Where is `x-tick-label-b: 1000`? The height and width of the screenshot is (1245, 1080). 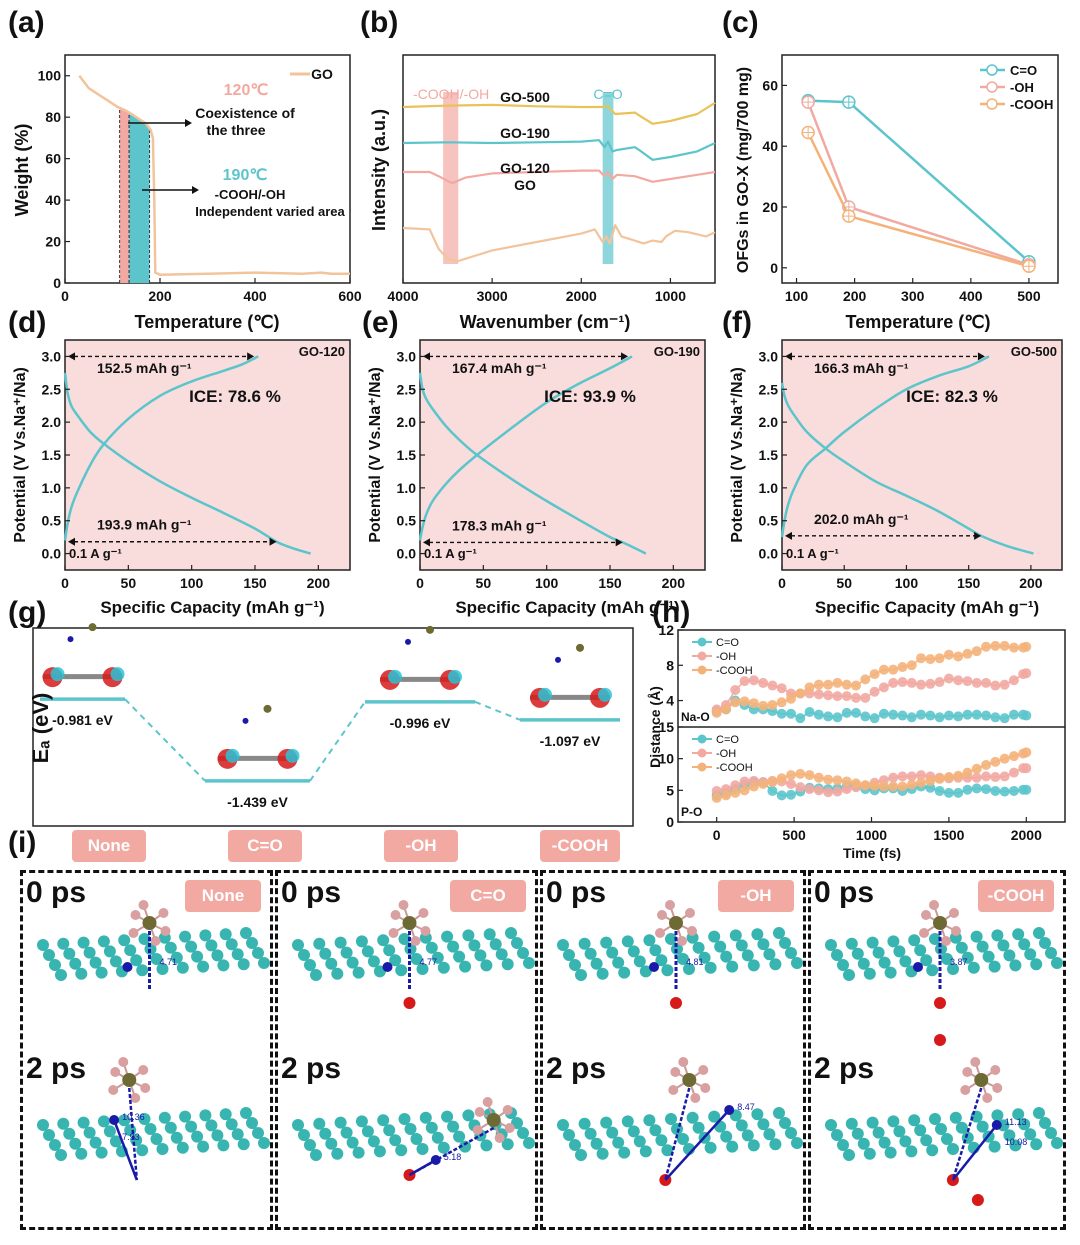 x-tick-label-b: 1000 is located at coordinates (670, 296).